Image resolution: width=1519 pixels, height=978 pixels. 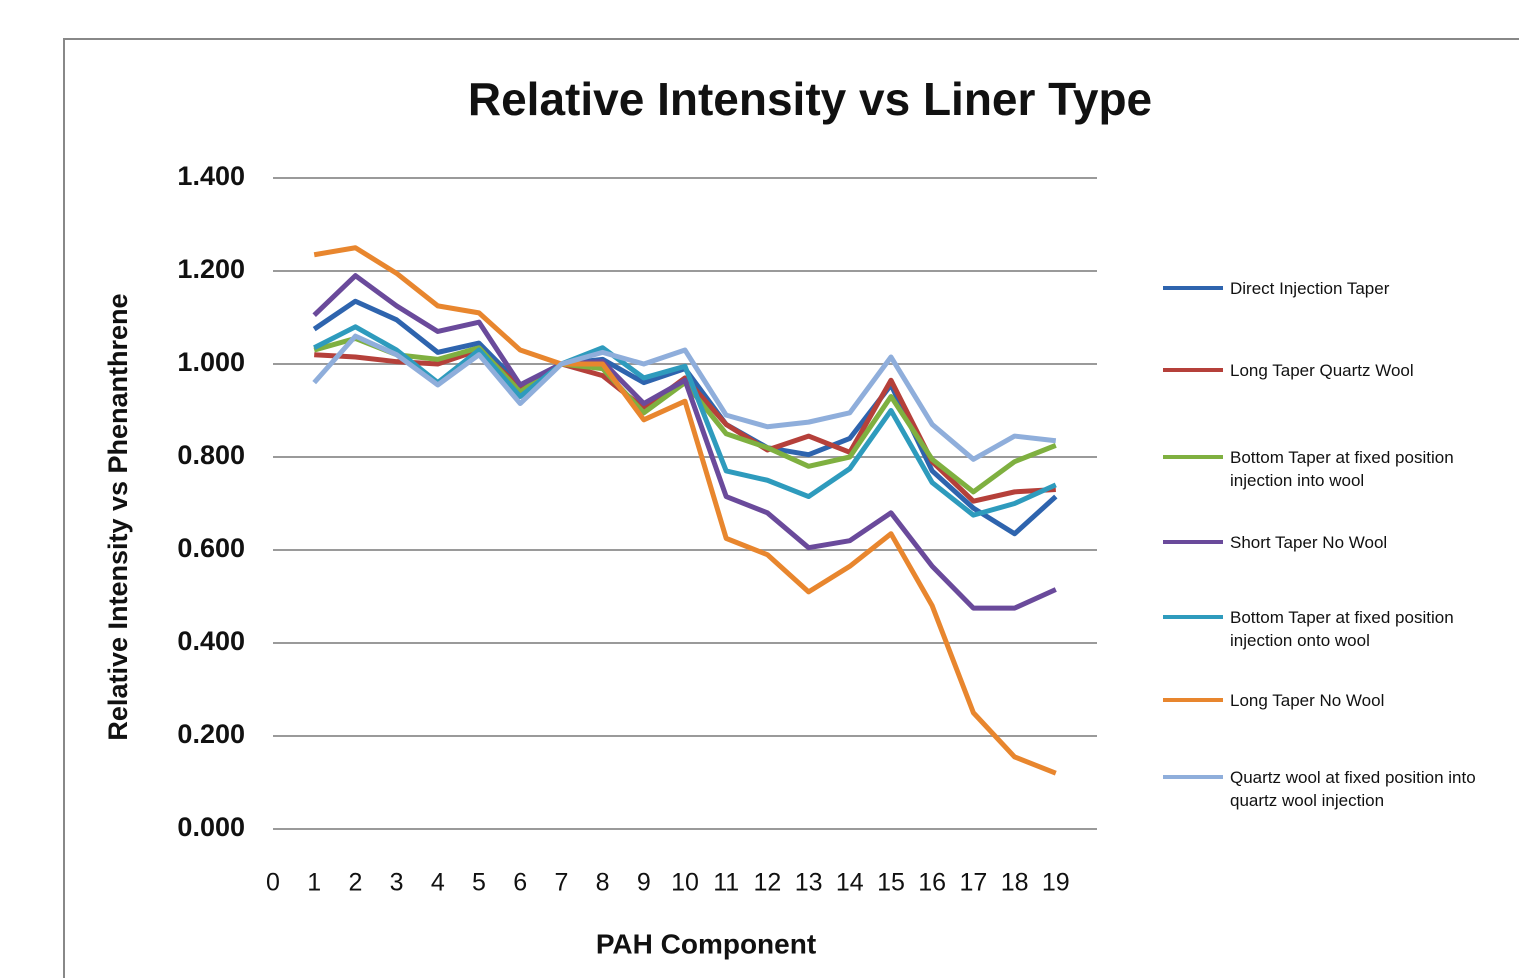 What do you see at coordinates (809, 883) in the screenshot?
I see `x-tick-label: 13` at bounding box center [809, 883].